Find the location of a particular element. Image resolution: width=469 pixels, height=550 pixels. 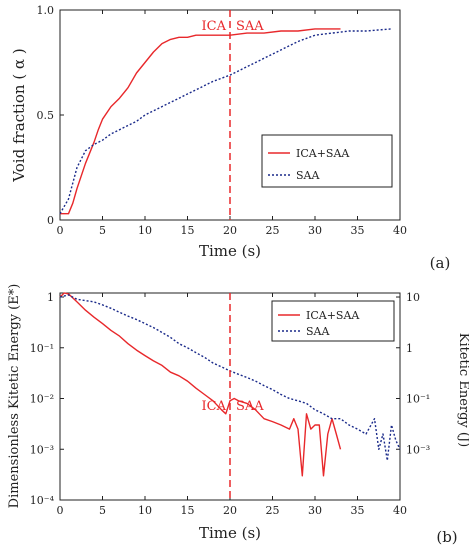

panel-b-y2-axis-label: Kitetic Energy (J) is located at coordinates (462, 390).